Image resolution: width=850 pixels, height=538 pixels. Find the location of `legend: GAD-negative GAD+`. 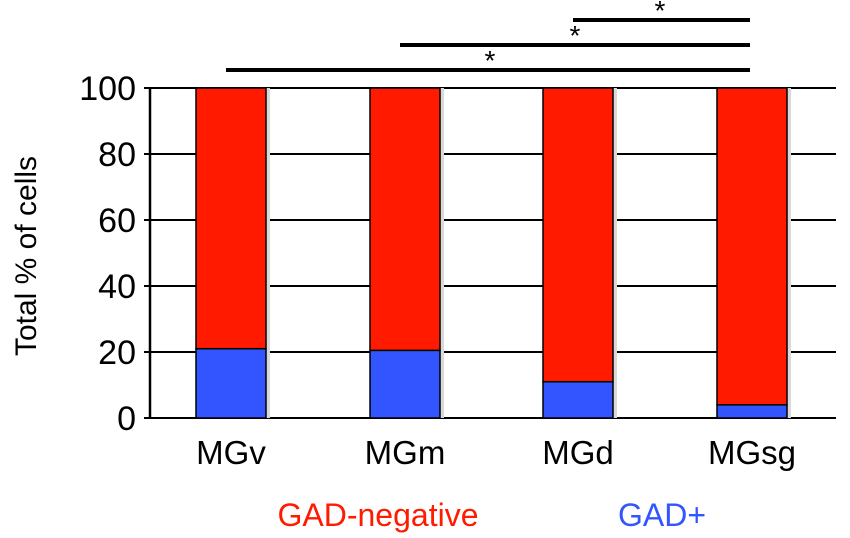

legend: GAD-negative GAD+ is located at coordinates (492, 515).